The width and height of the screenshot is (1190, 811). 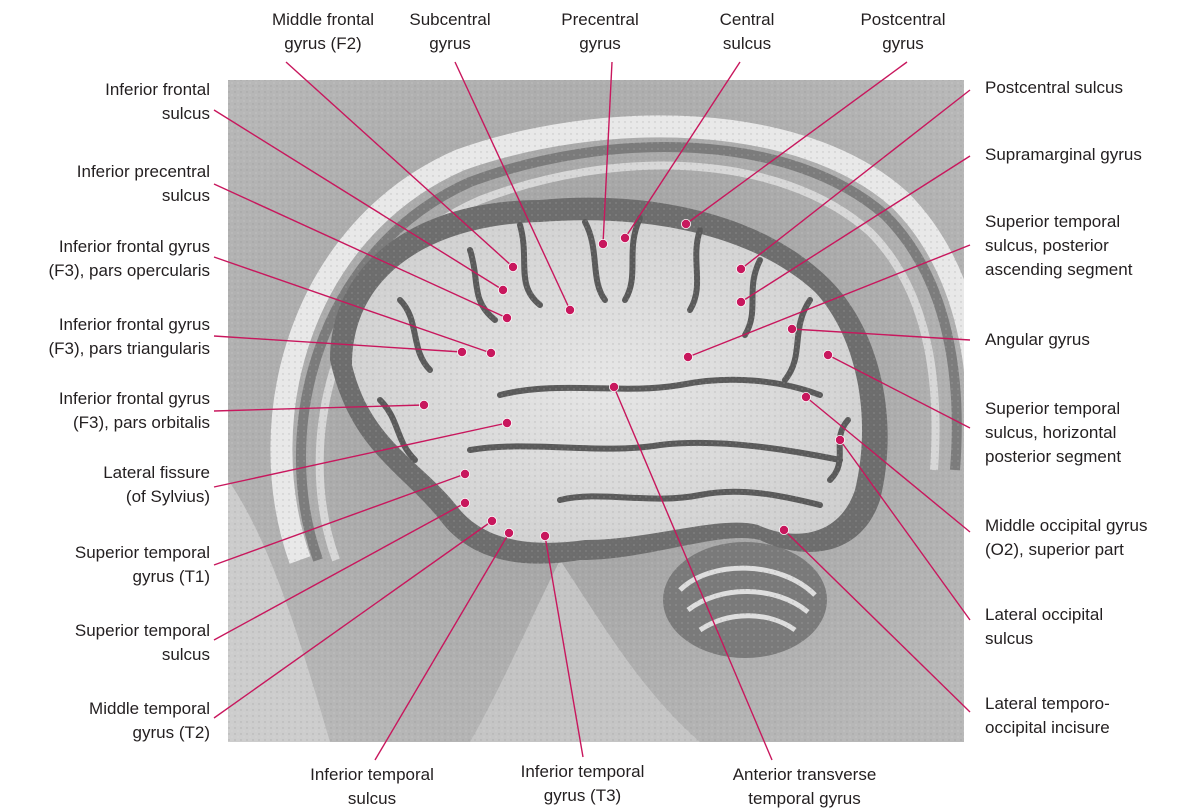 What do you see at coordinates (450, 19) in the screenshot?
I see `label-line: Subcentral` at bounding box center [450, 19].